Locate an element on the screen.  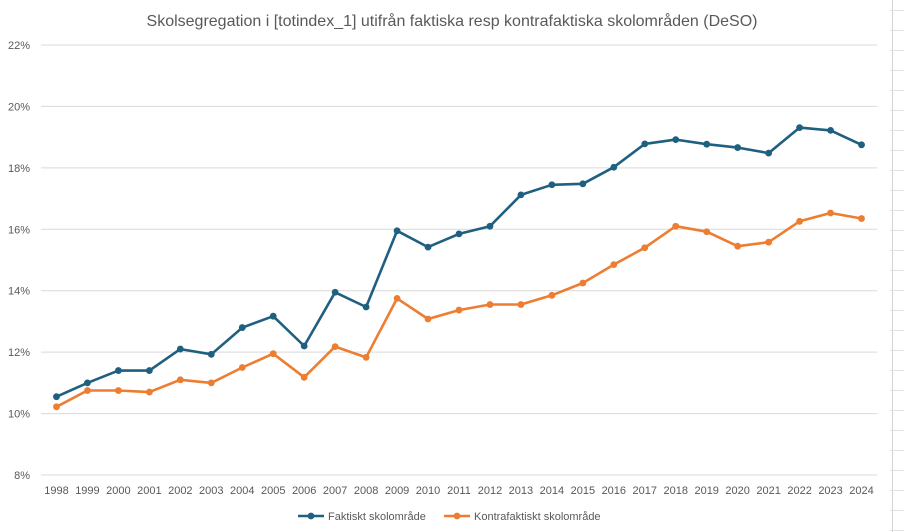
y-tick-label: 20% is located at coordinates (19, 107).